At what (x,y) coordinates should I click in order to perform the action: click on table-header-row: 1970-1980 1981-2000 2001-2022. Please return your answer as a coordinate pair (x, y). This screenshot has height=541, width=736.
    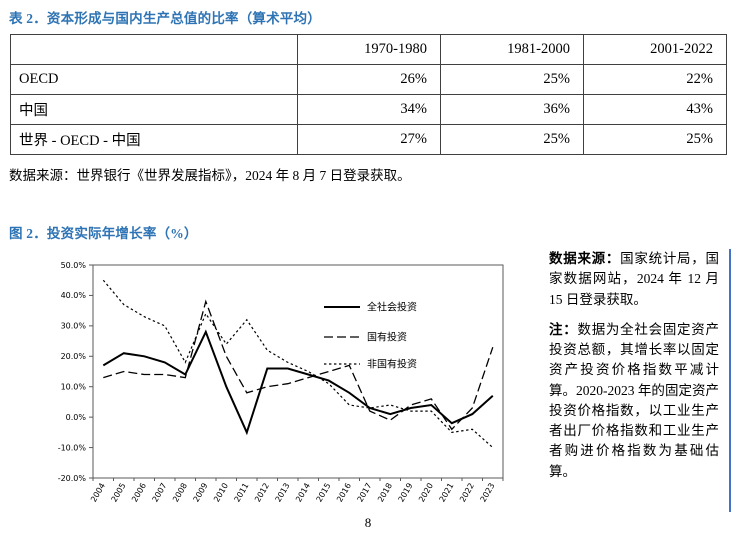
    Looking at the image, I should click on (368, 49).